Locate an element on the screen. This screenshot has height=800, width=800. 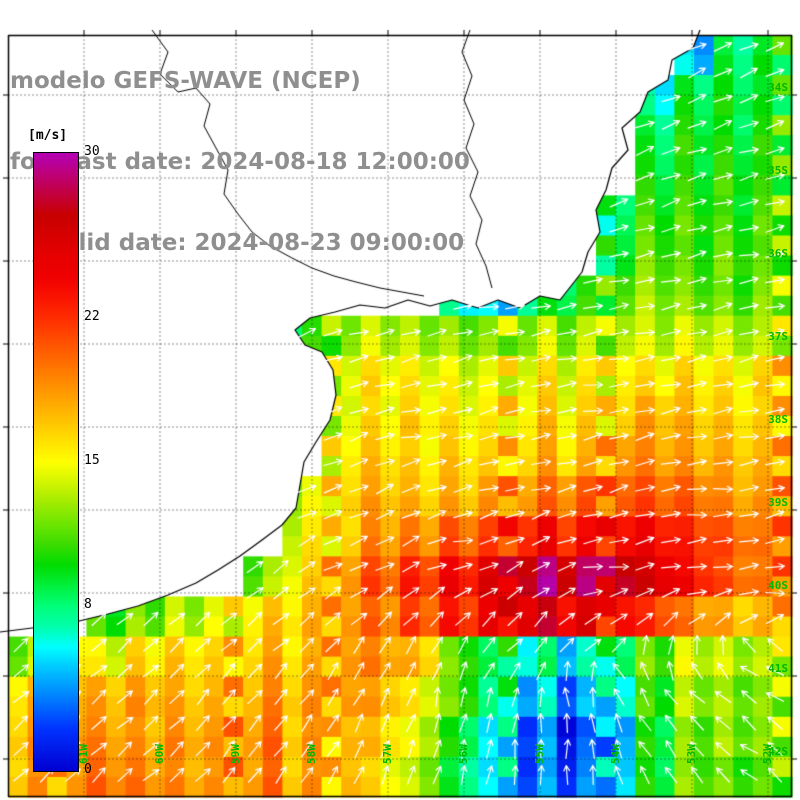
lon-label: 60W is located at coordinates (159, 754).